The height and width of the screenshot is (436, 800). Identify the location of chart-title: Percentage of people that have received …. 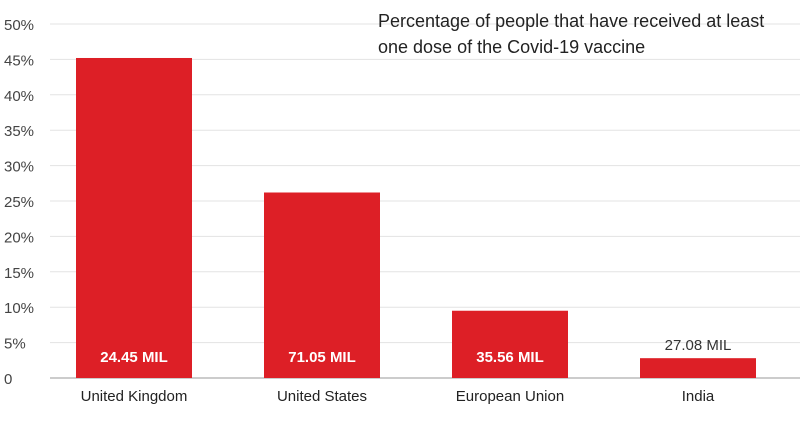
(571, 34).